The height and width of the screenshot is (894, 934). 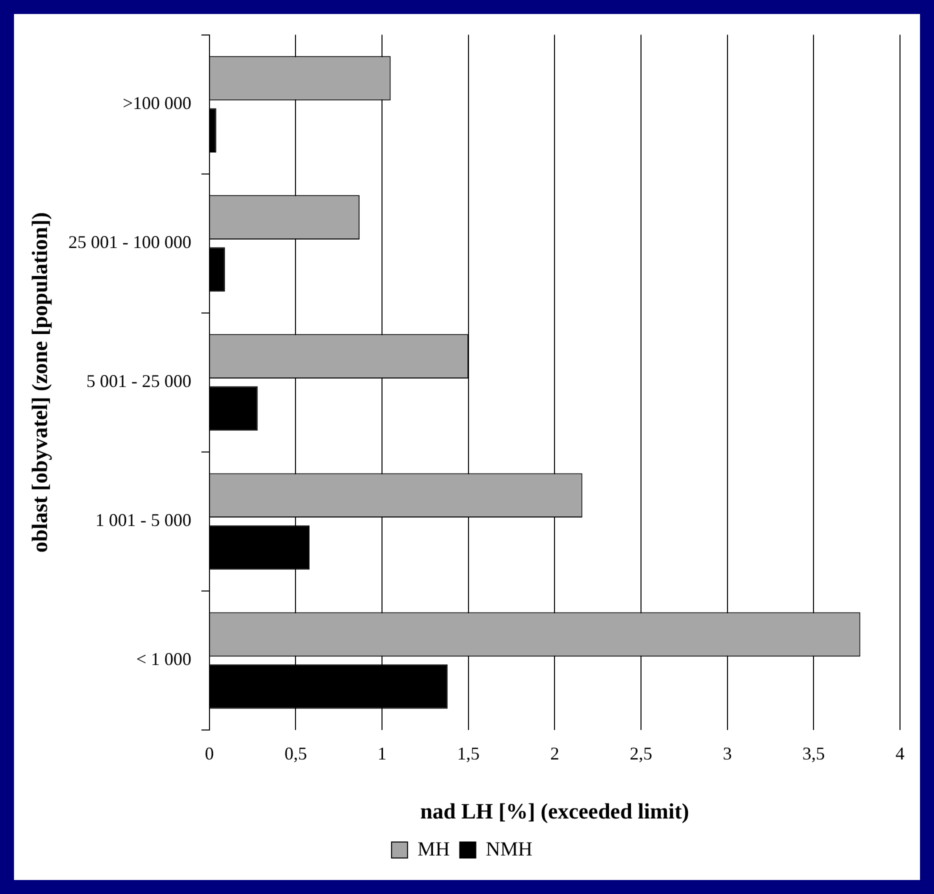 I want to click on x-tick-label: 3,5, so click(x=813, y=754).